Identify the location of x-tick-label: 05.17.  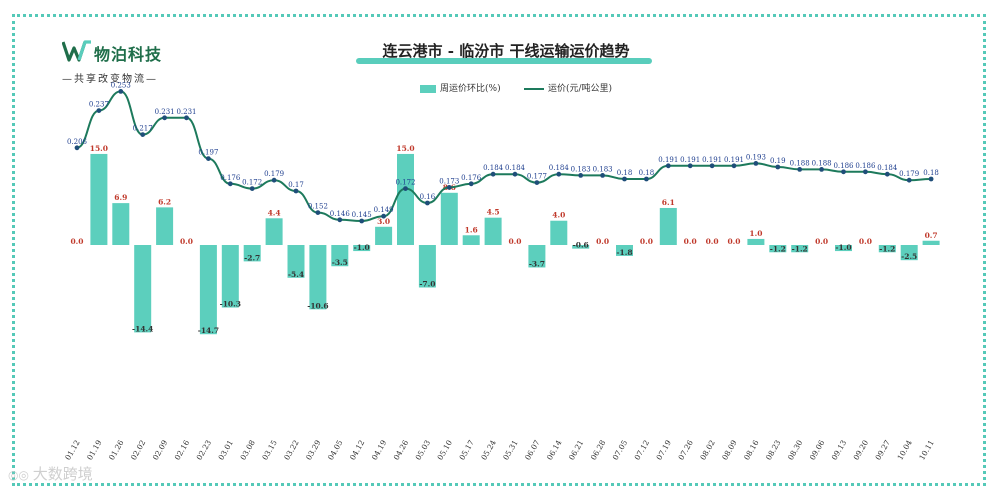
(466, 449).